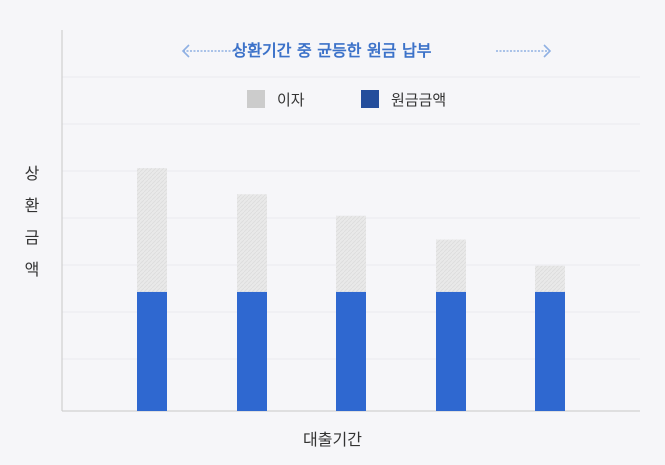 This screenshot has width=665, height=465. Describe the element at coordinates (346, 99) in the screenshot. I see `legend: 이자 원금금액` at that location.